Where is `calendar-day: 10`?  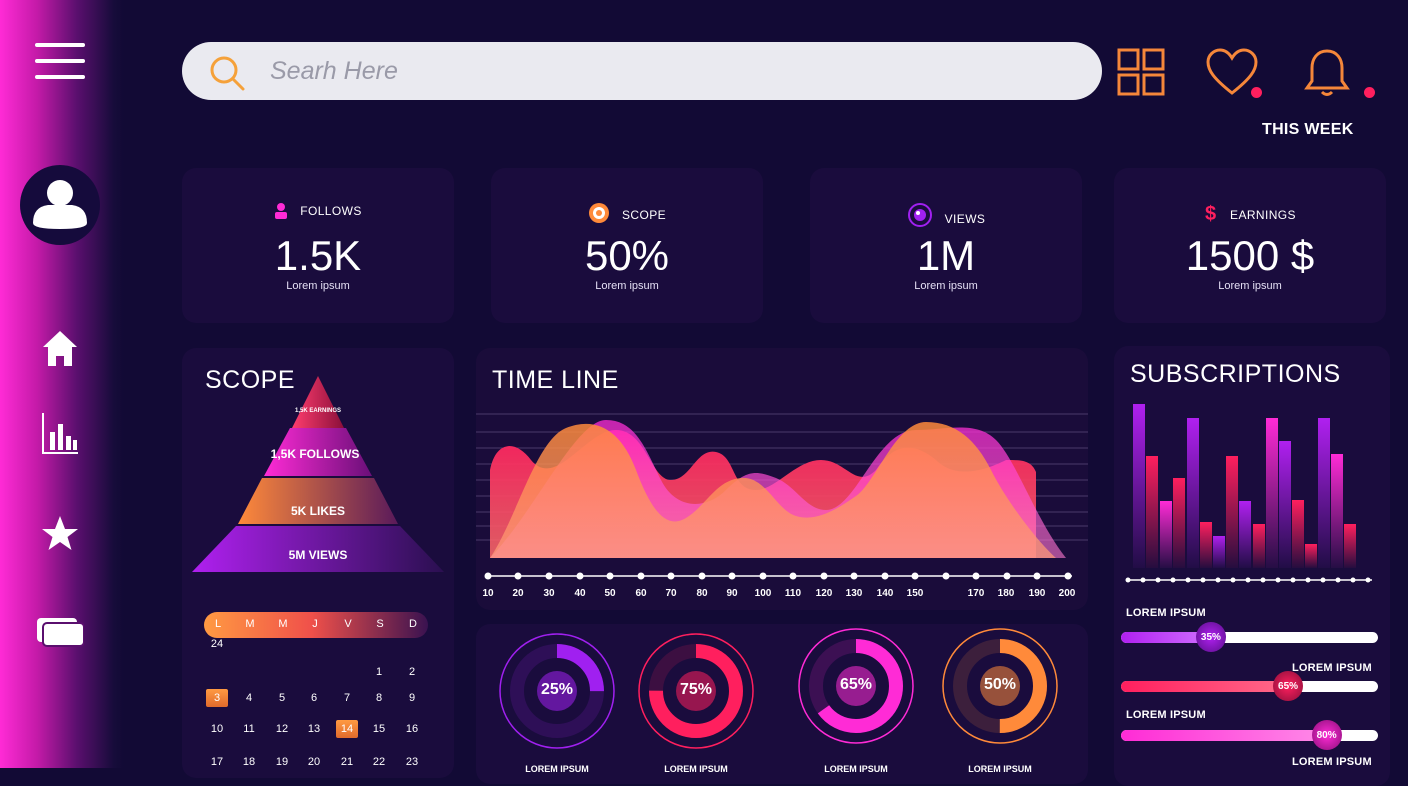 calendar-day: 10 is located at coordinates (217, 729).